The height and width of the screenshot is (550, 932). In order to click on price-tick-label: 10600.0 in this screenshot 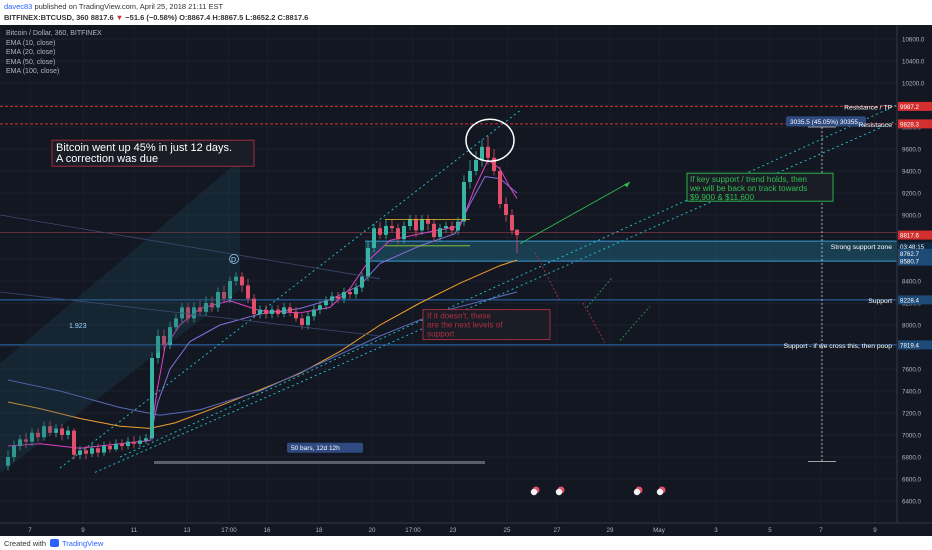, I will do `click(913, 40)`.